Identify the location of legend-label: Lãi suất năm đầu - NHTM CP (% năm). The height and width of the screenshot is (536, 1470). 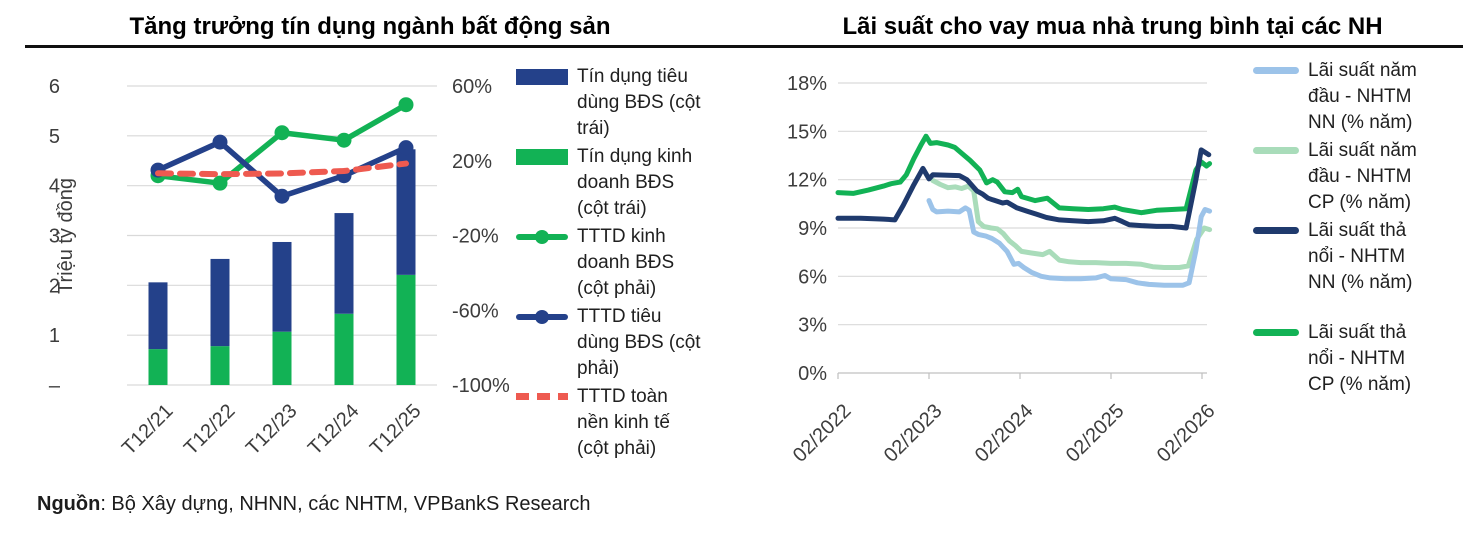
(1362, 176).